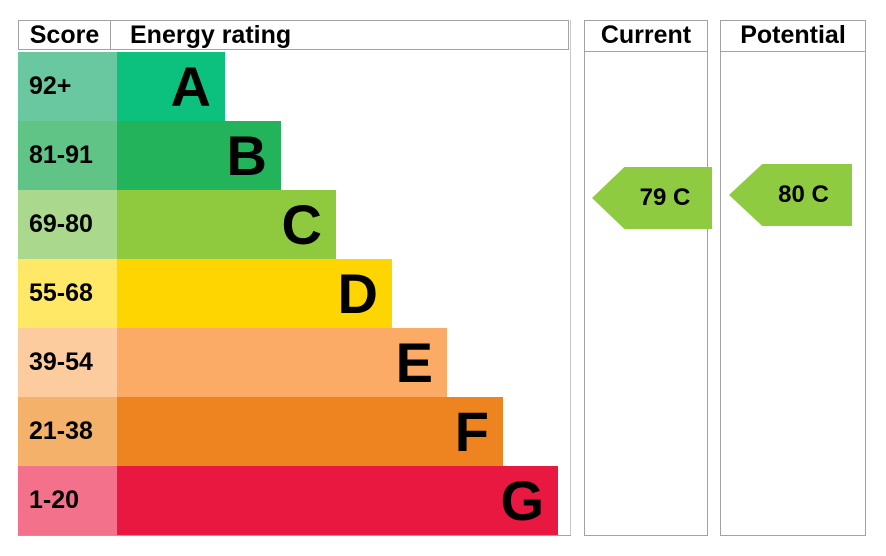 The image size is (886, 556). What do you see at coordinates (211, 35) in the screenshot?
I see `energy-rating-header: Energy rating` at bounding box center [211, 35].